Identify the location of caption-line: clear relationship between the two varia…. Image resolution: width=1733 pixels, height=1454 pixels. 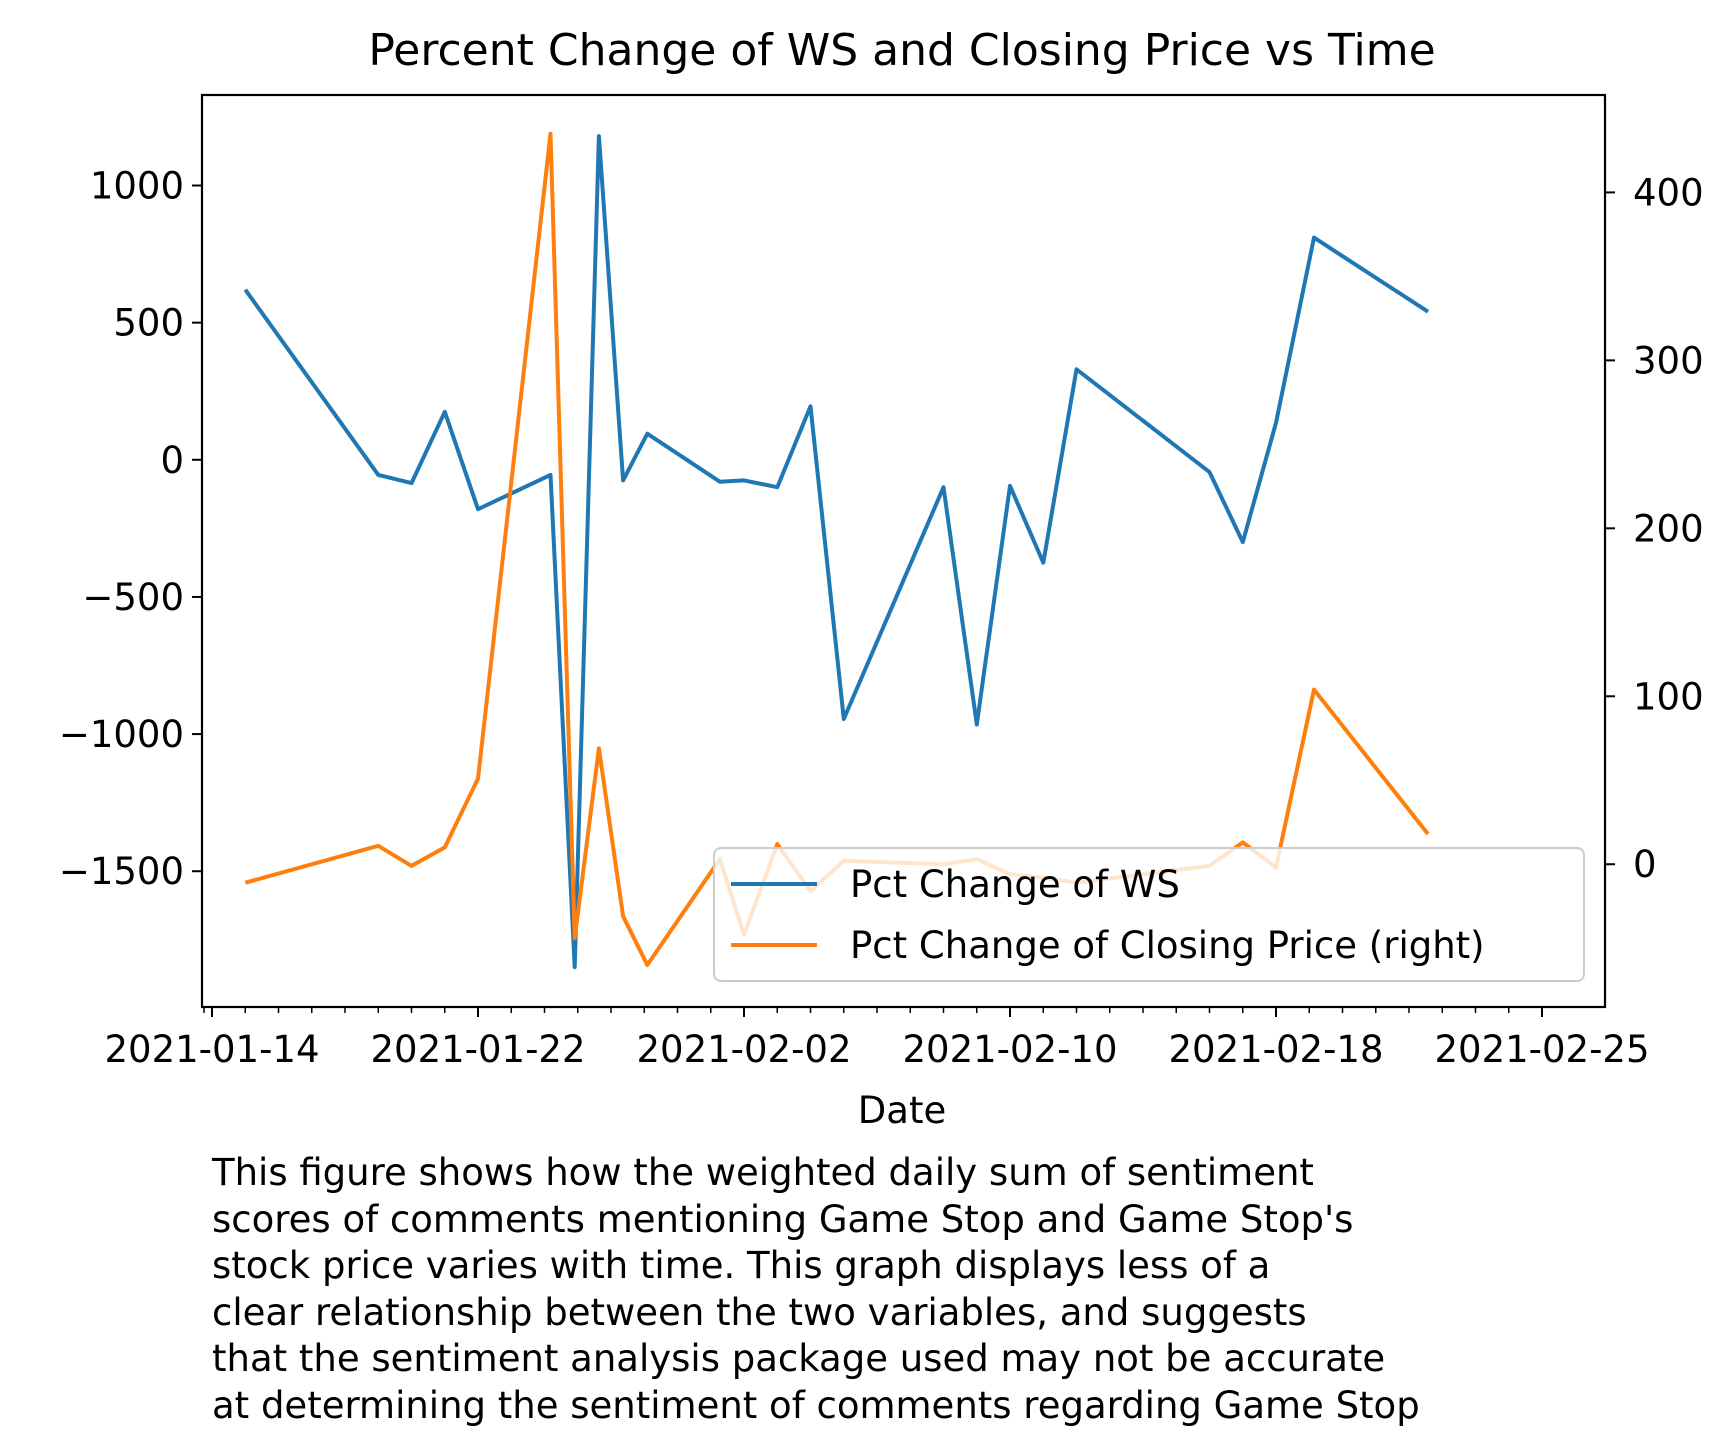
(759, 1312).